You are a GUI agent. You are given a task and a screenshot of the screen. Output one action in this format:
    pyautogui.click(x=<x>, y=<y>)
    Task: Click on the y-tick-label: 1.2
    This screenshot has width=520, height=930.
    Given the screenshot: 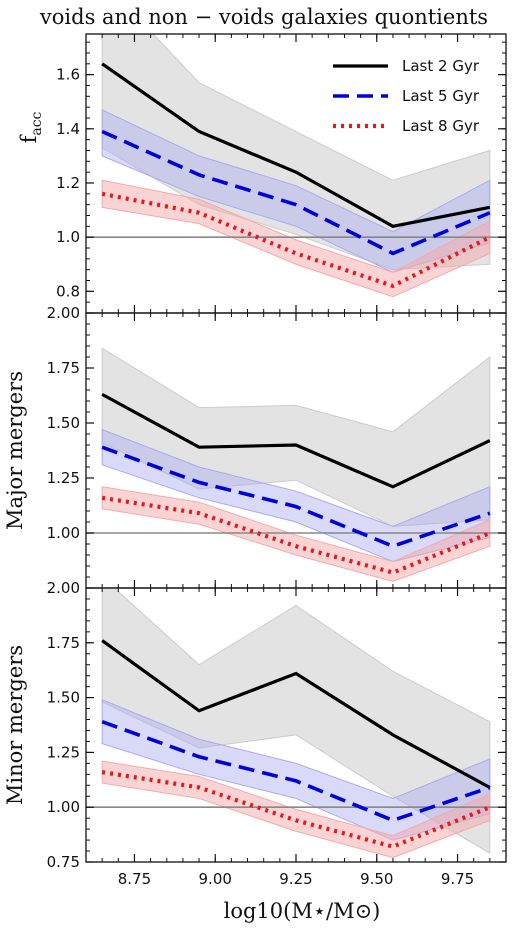 What is the action you would take?
    pyautogui.click(x=68, y=183)
    